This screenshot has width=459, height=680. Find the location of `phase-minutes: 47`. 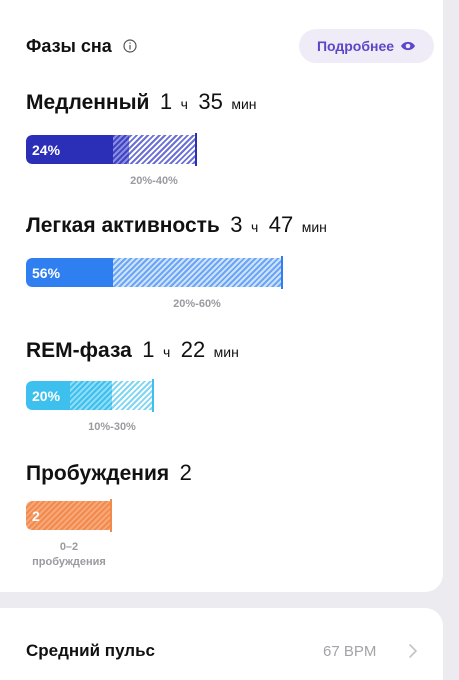

phase-minutes: 47 is located at coordinates (281, 224).